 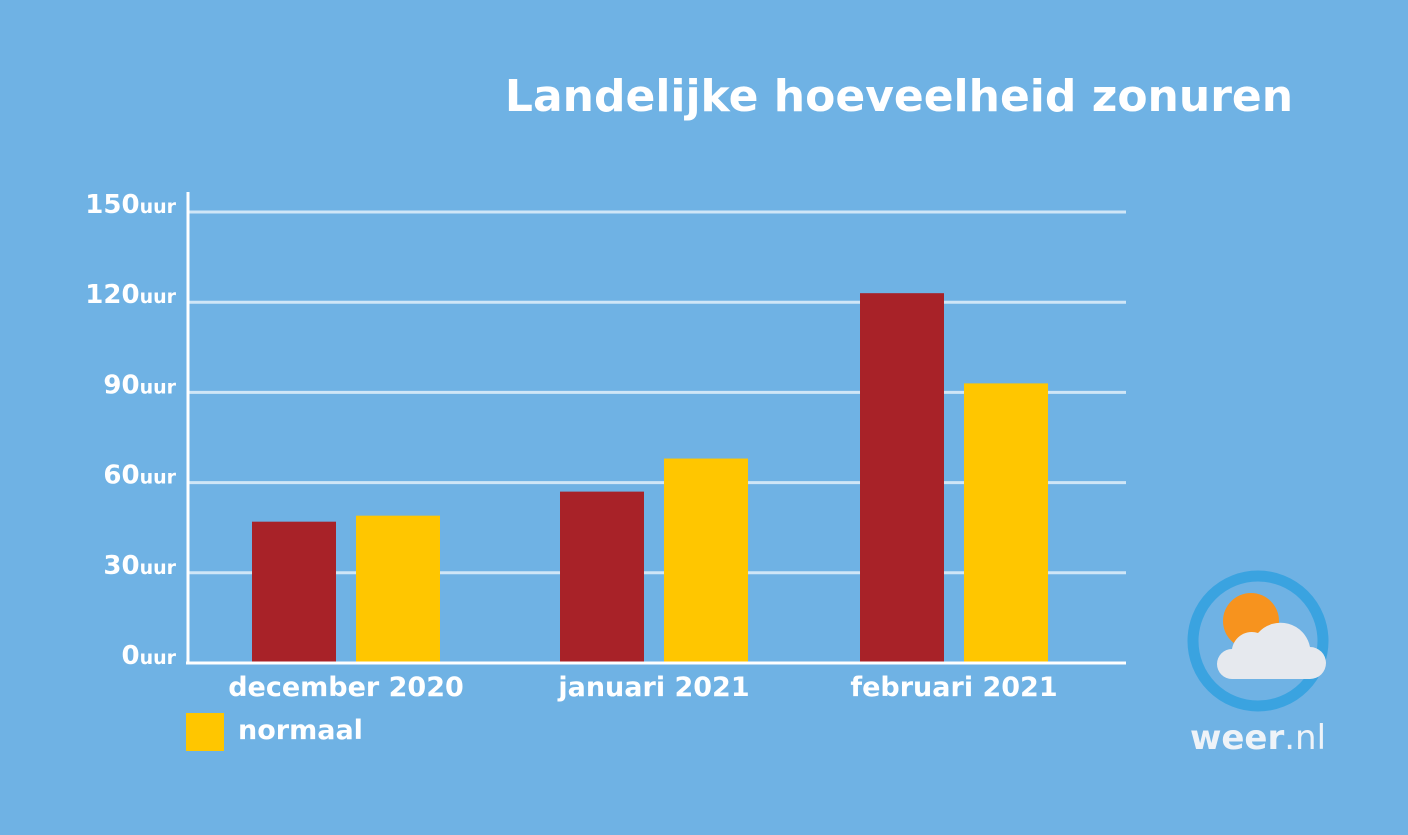 What do you see at coordinates (653, 687) in the screenshot?
I see `x-category-label: januari 2021` at bounding box center [653, 687].